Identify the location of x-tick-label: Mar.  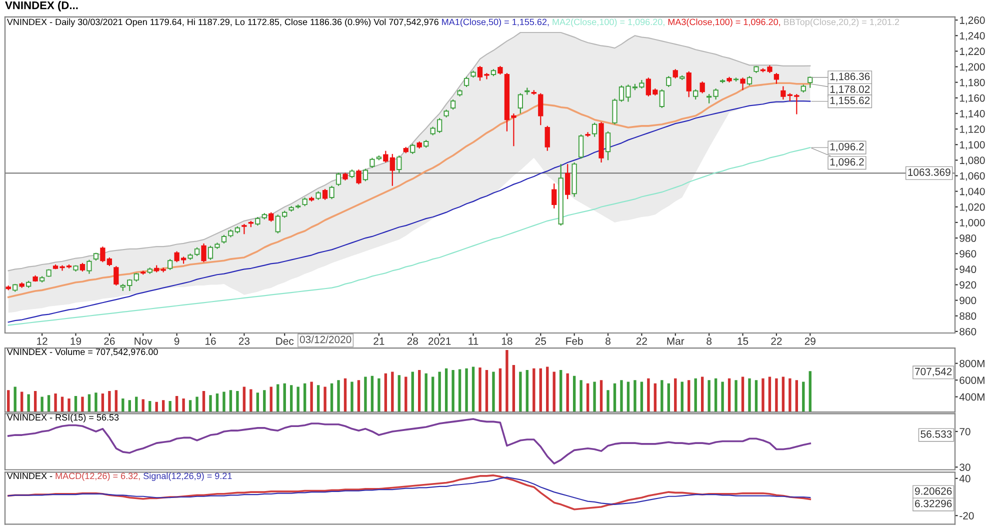
(675, 341).